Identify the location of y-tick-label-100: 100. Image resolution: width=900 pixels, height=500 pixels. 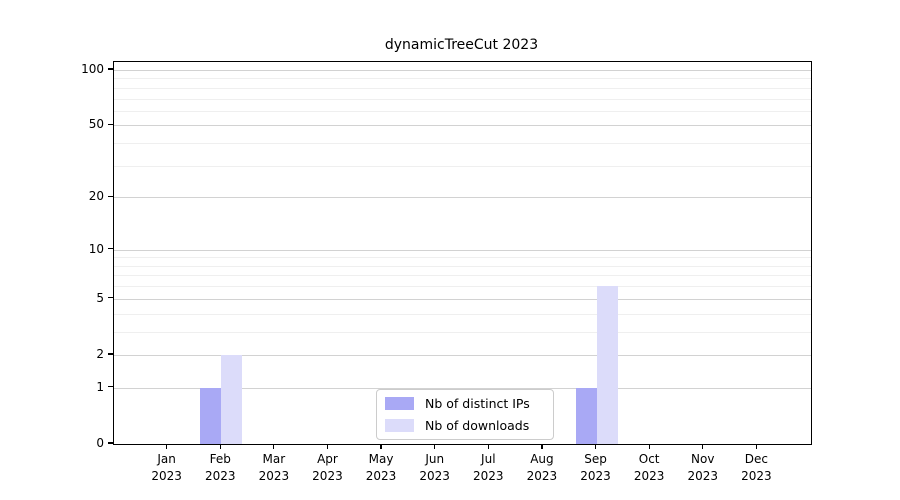
(92, 68).